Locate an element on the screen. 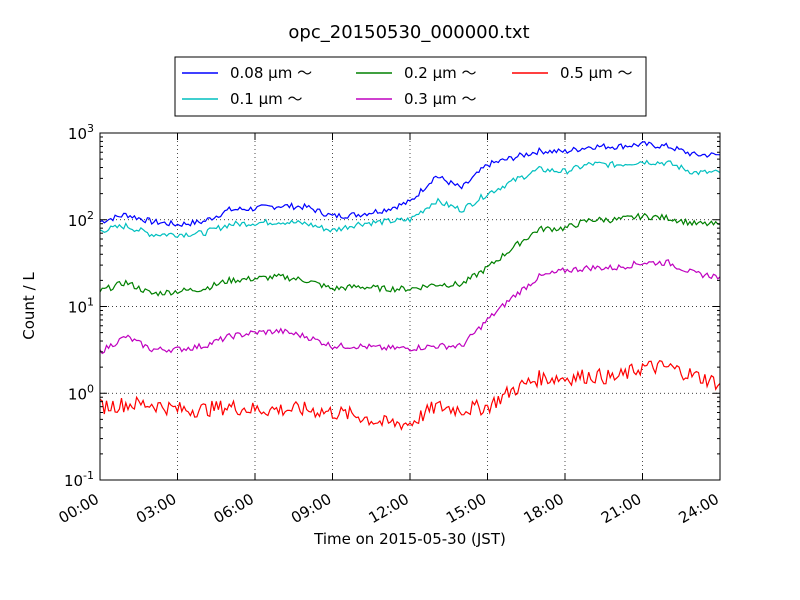 The image size is (800, 600). chart-title: opc_20150530_000000.txt is located at coordinates (408, 32).